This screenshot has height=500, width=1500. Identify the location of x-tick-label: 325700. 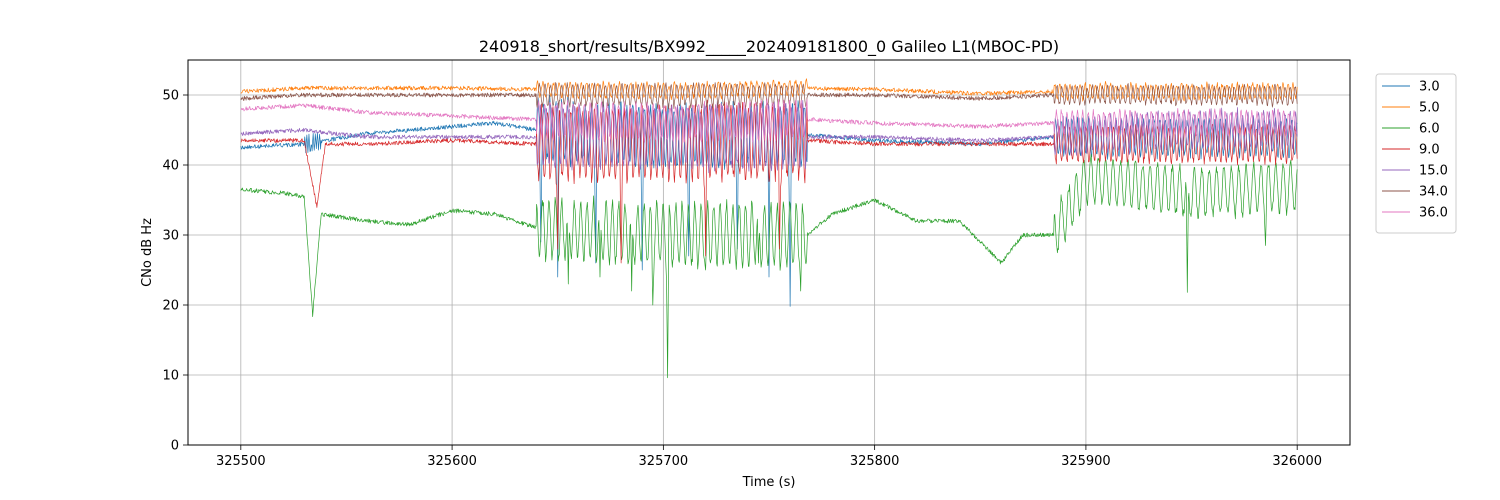
(664, 461).